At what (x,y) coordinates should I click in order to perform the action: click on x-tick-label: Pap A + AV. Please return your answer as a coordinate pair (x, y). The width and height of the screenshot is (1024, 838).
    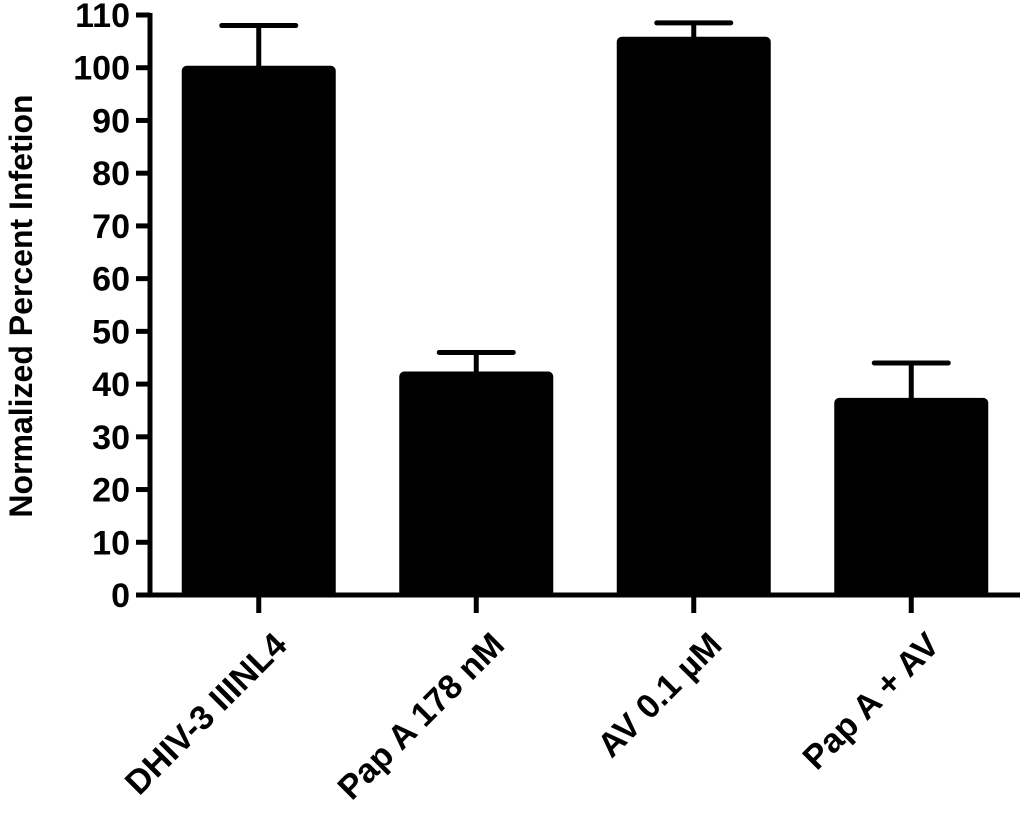
    Looking at the image, I should click on (872, 702).